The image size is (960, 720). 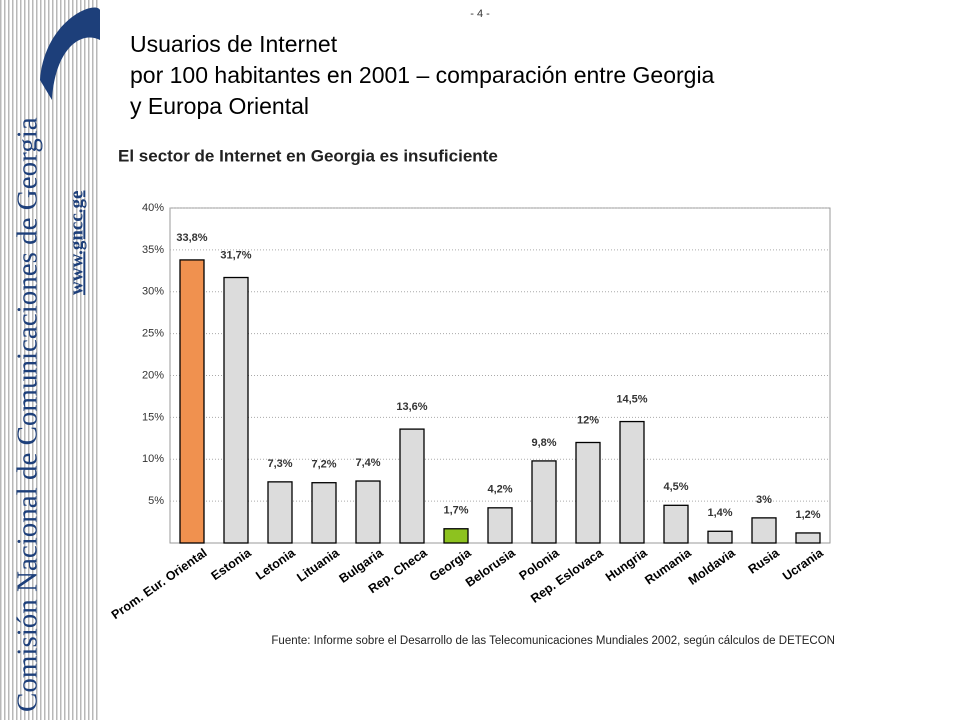 What do you see at coordinates (70, 53) in the screenshot?
I see `logo` at bounding box center [70, 53].